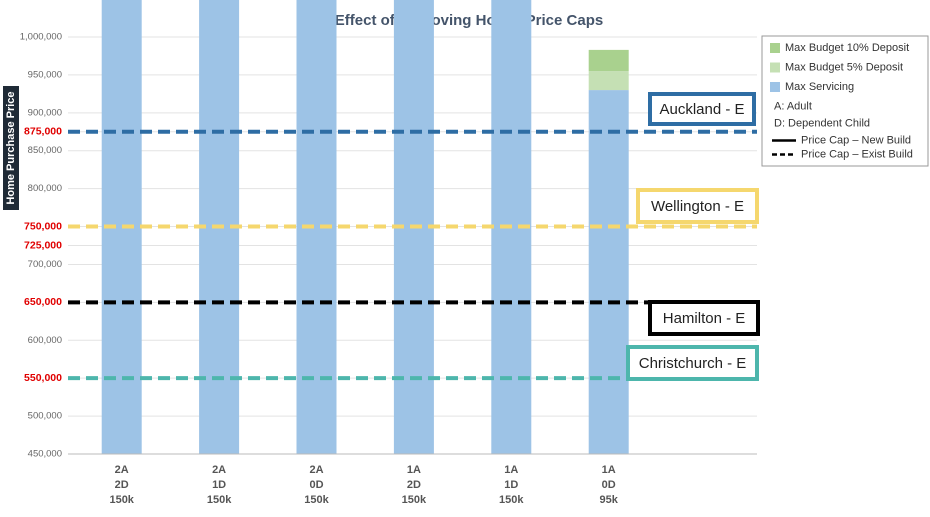 The height and width of the screenshot is (517, 930). What do you see at coordinates (43, 302) in the screenshot?
I see `y-tick-label: 650,000` at bounding box center [43, 302].